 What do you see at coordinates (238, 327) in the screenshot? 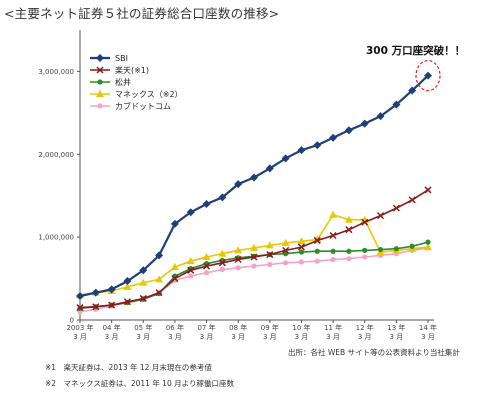
I see `x-tick-year: 08 年` at bounding box center [238, 327].